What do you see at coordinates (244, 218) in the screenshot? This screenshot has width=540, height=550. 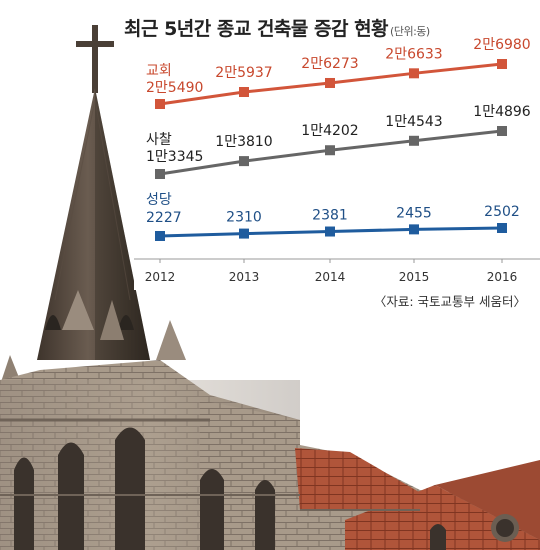 I see `data-label: 2310` at bounding box center [244, 218].